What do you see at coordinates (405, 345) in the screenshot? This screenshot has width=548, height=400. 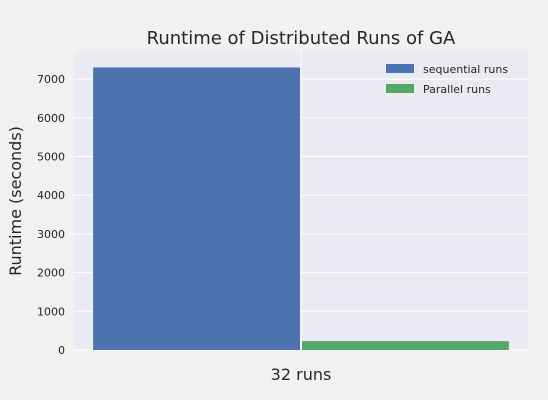 I see `bar-parallel-runs` at bounding box center [405, 345].